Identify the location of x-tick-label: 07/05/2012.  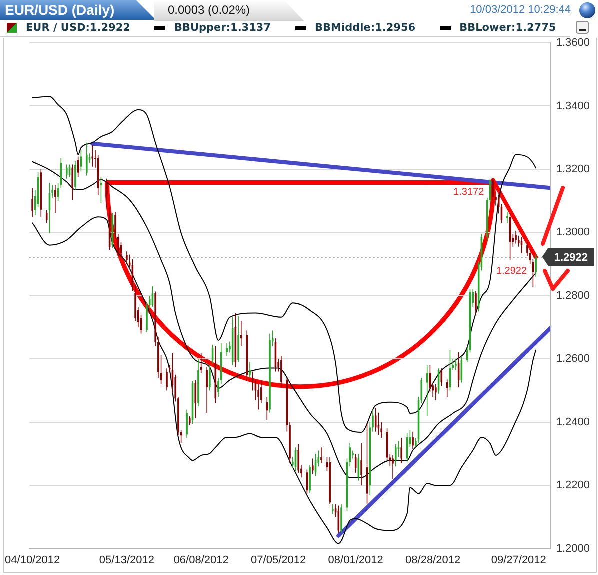
(278, 560).